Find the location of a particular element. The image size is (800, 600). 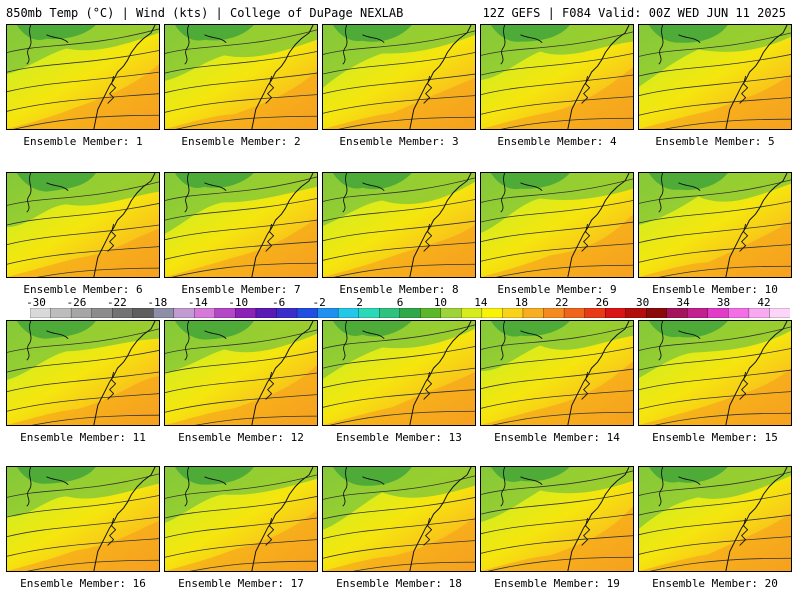

colorbar-tick-label: -26 is located at coordinates (76, 302).